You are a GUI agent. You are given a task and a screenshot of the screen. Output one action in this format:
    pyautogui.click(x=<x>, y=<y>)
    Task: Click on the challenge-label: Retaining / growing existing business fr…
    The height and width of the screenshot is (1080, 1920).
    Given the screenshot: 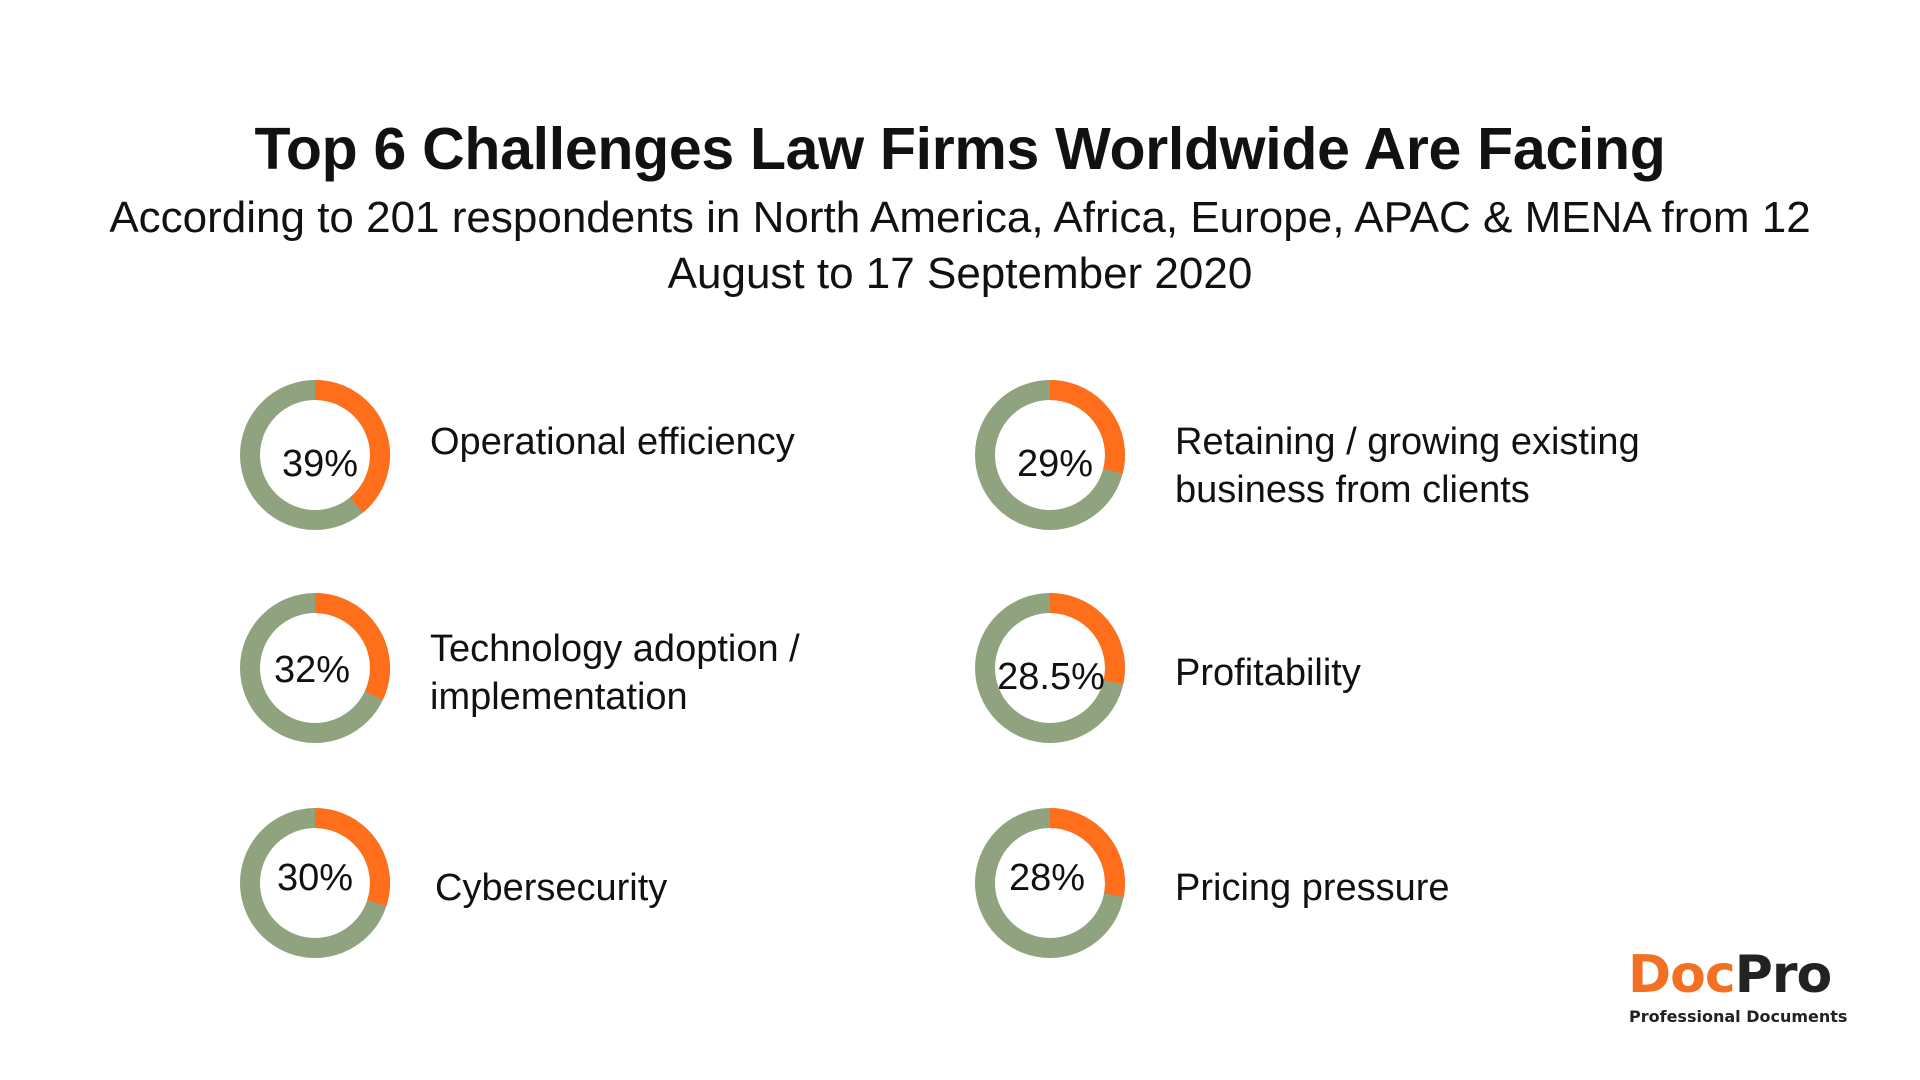 What is the action you would take?
    pyautogui.click(x=1407, y=466)
    